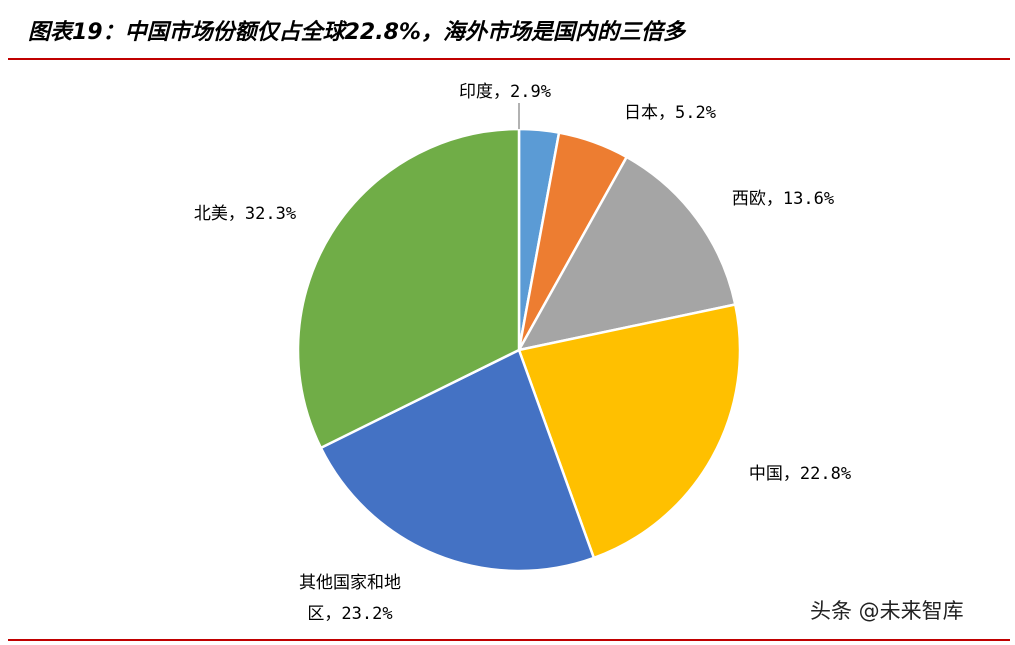  I want to click on data-label-line: 其他国家和地, so click(350, 583).